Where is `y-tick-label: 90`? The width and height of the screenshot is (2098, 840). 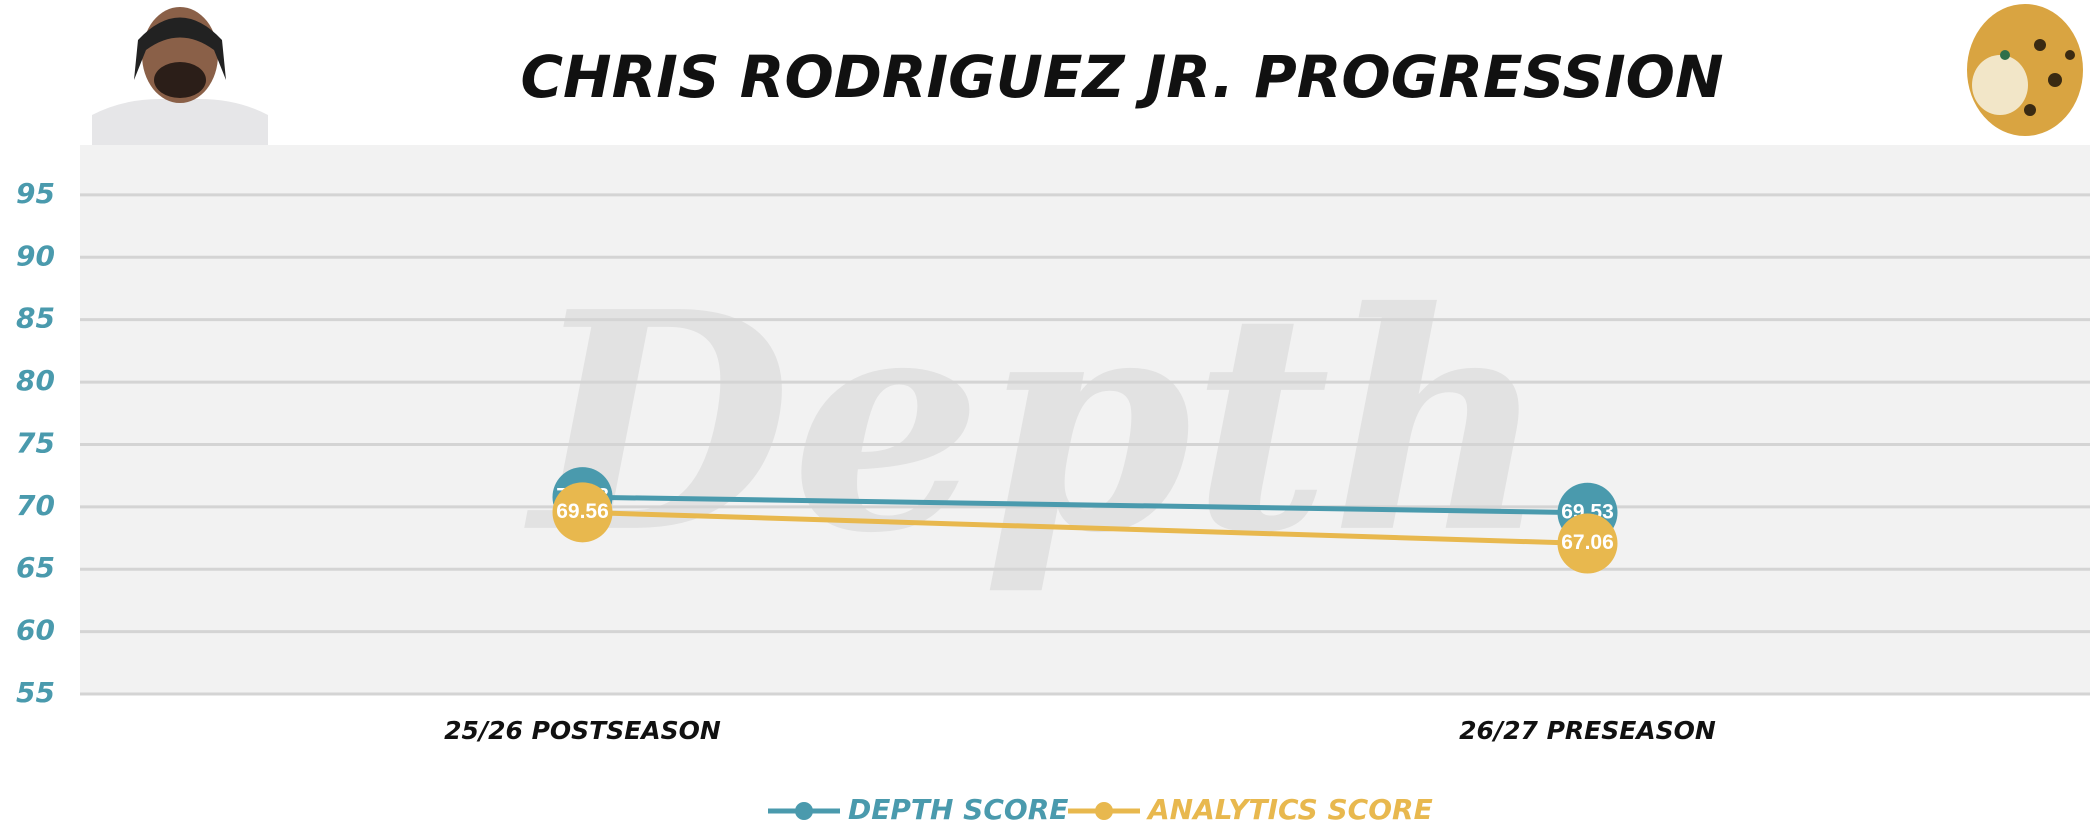 y-tick-label: 90 is located at coordinates (35, 255).